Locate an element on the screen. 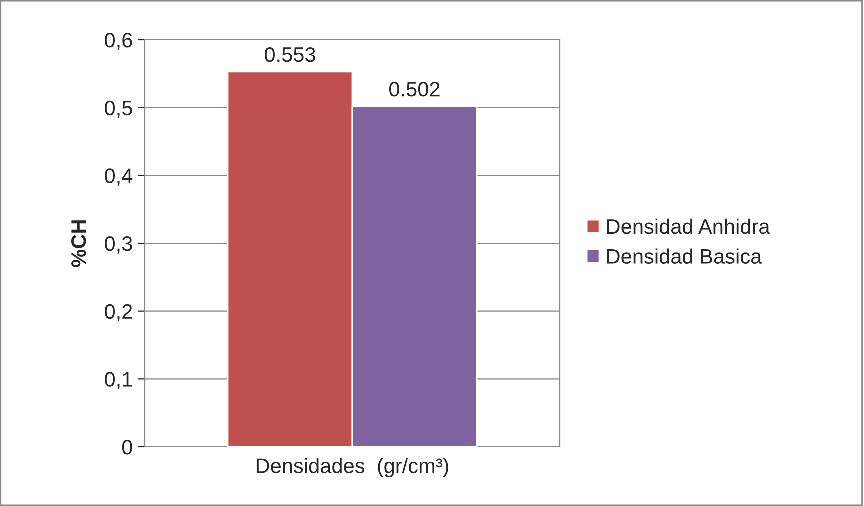 This screenshot has height=506, width=864. y-tick-label: 0 is located at coordinates (127, 447).